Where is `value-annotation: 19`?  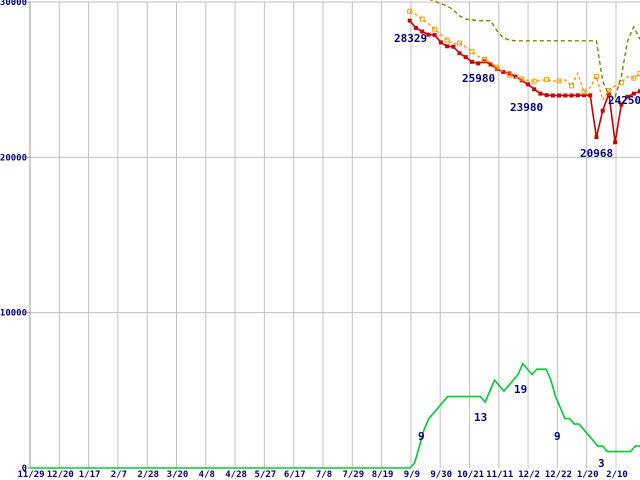
value-annotation: 19 is located at coordinates (520, 389).